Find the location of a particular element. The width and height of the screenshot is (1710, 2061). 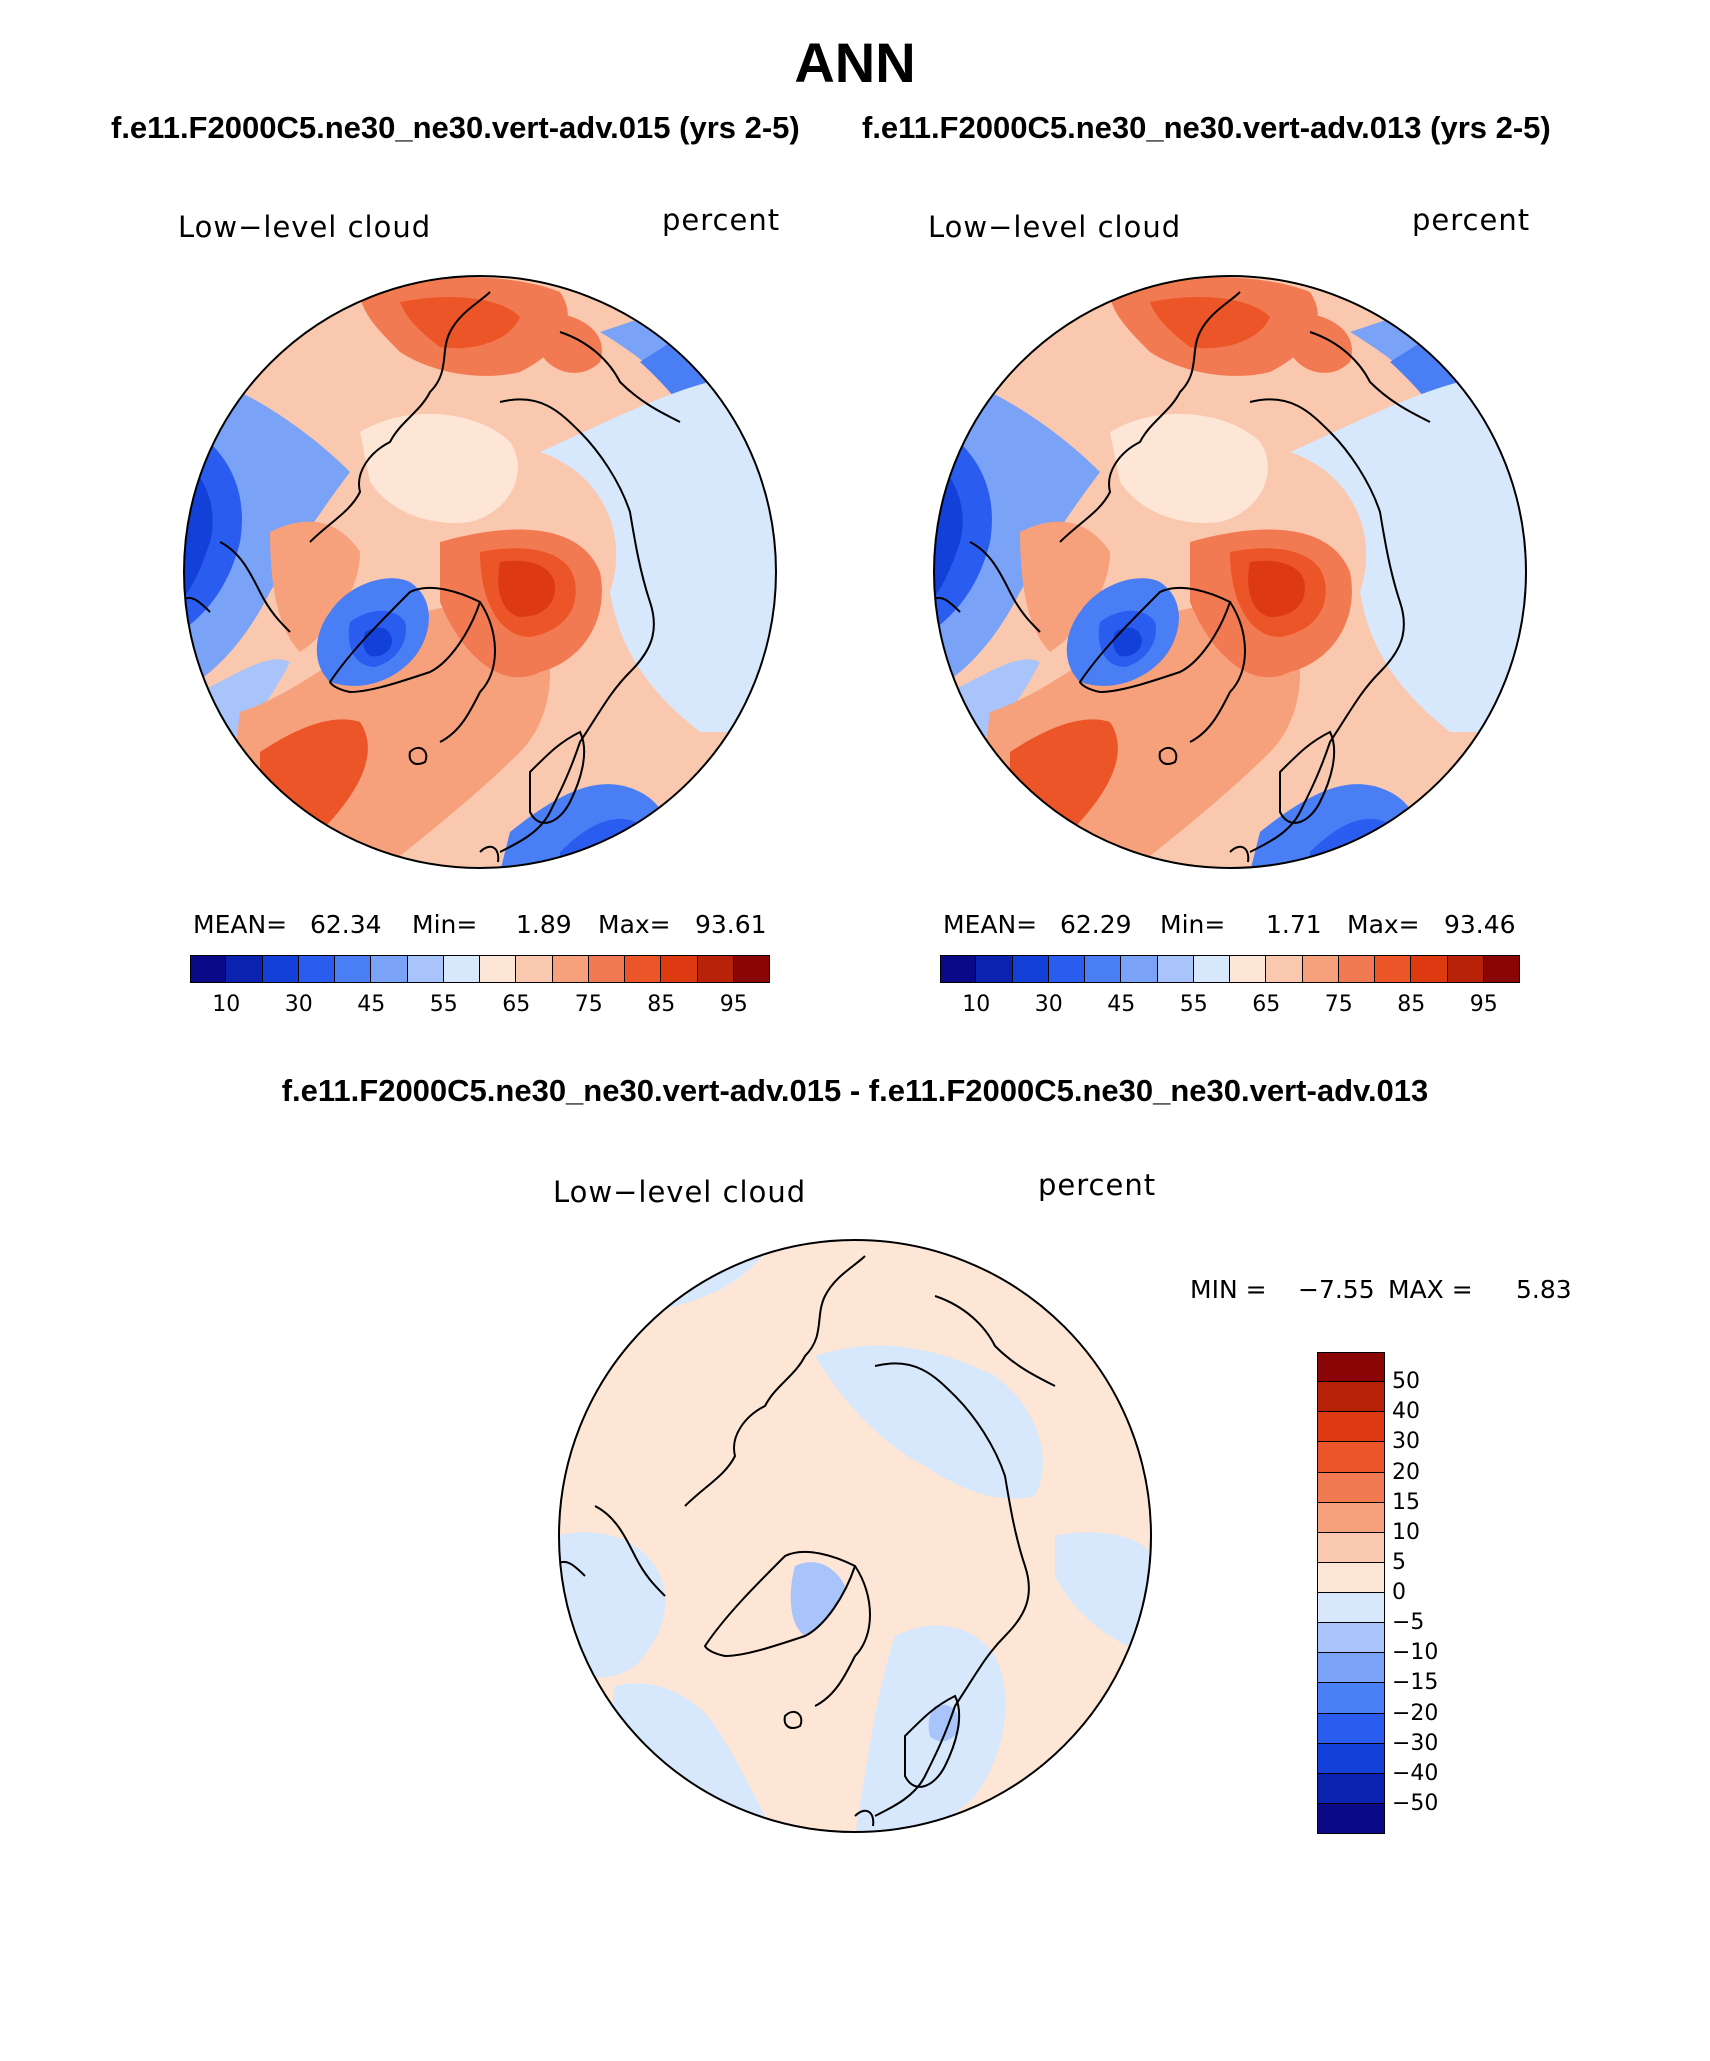

panel-a-map-border is located at coordinates (480, 572).